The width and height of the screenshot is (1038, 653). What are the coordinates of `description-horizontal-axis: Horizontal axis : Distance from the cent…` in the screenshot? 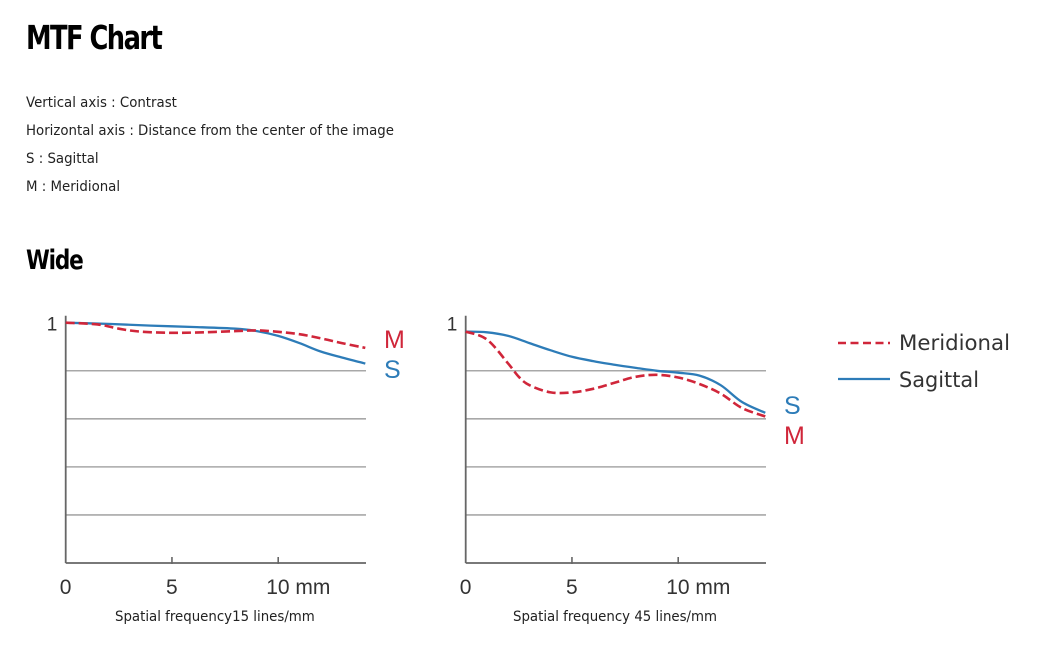 It's located at (210, 131).